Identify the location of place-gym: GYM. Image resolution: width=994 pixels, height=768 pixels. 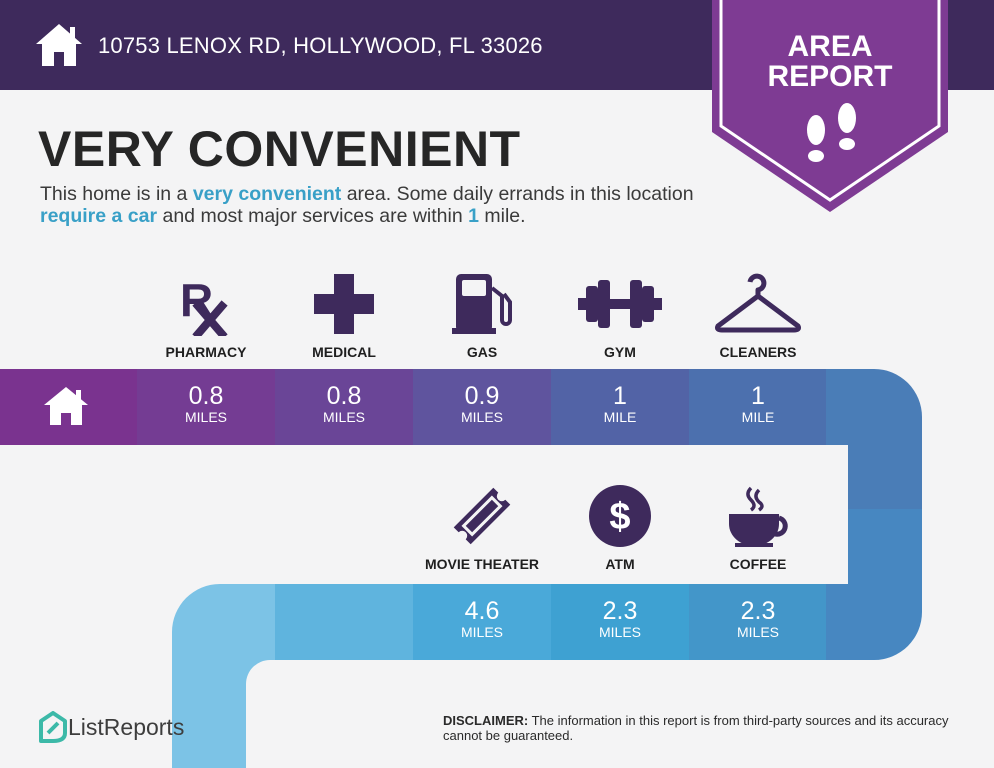
(620, 316).